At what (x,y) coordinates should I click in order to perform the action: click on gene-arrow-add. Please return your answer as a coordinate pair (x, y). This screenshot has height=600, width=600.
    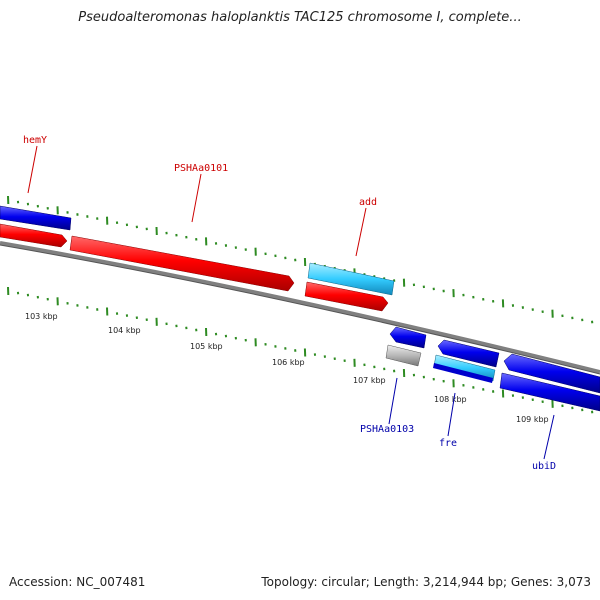
    Looking at the image, I should click on (351, 279).